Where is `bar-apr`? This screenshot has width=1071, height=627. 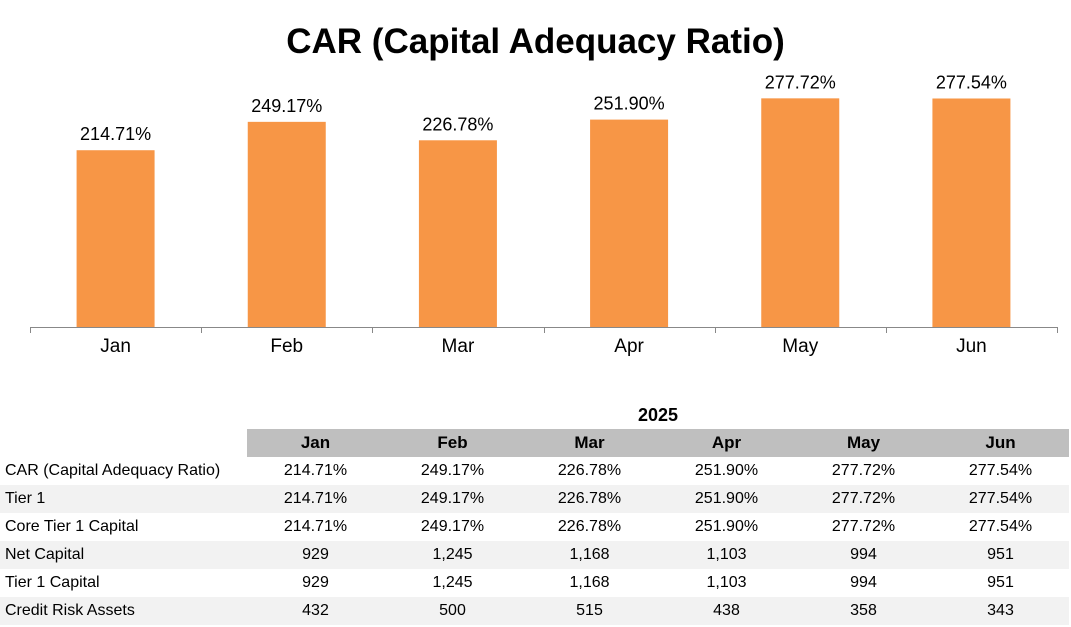
bar-apr is located at coordinates (629, 223).